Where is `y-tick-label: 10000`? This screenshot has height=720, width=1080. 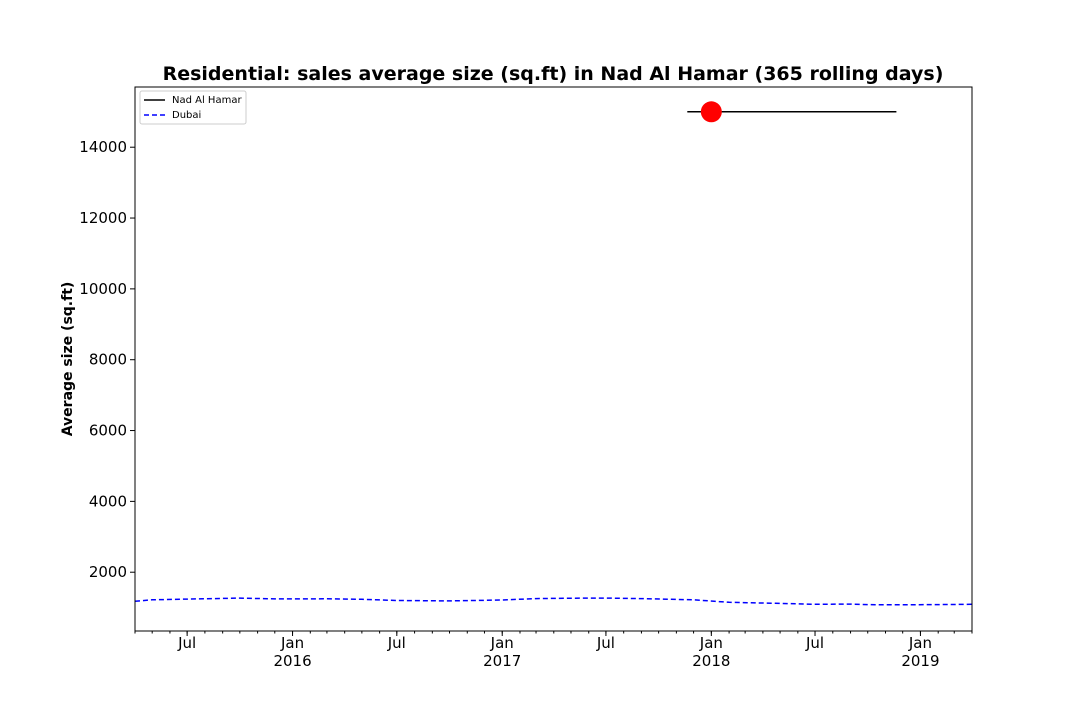 y-tick-label: 10000 is located at coordinates (103, 289).